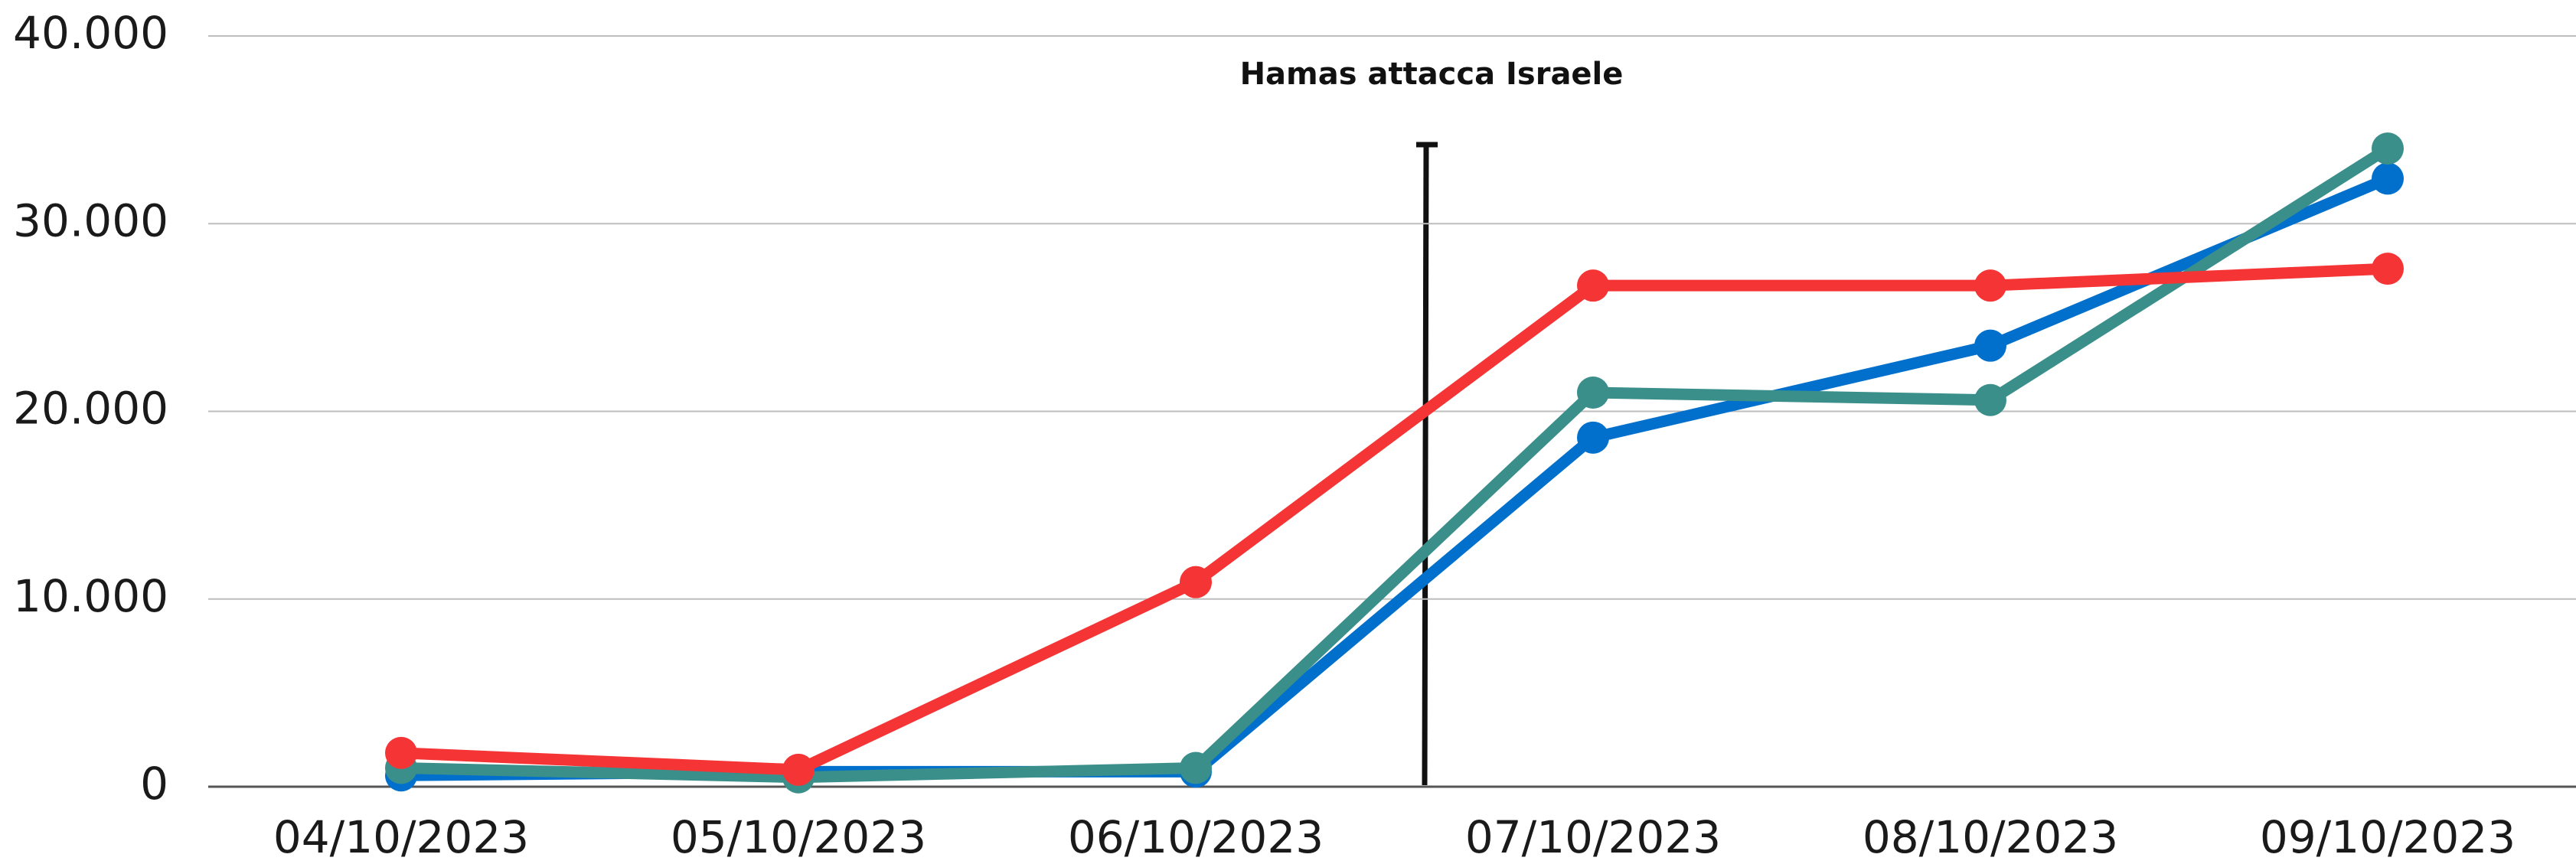  Describe the element at coordinates (90, 409) in the screenshot. I see `y-tick-label: 20.000` at that location.